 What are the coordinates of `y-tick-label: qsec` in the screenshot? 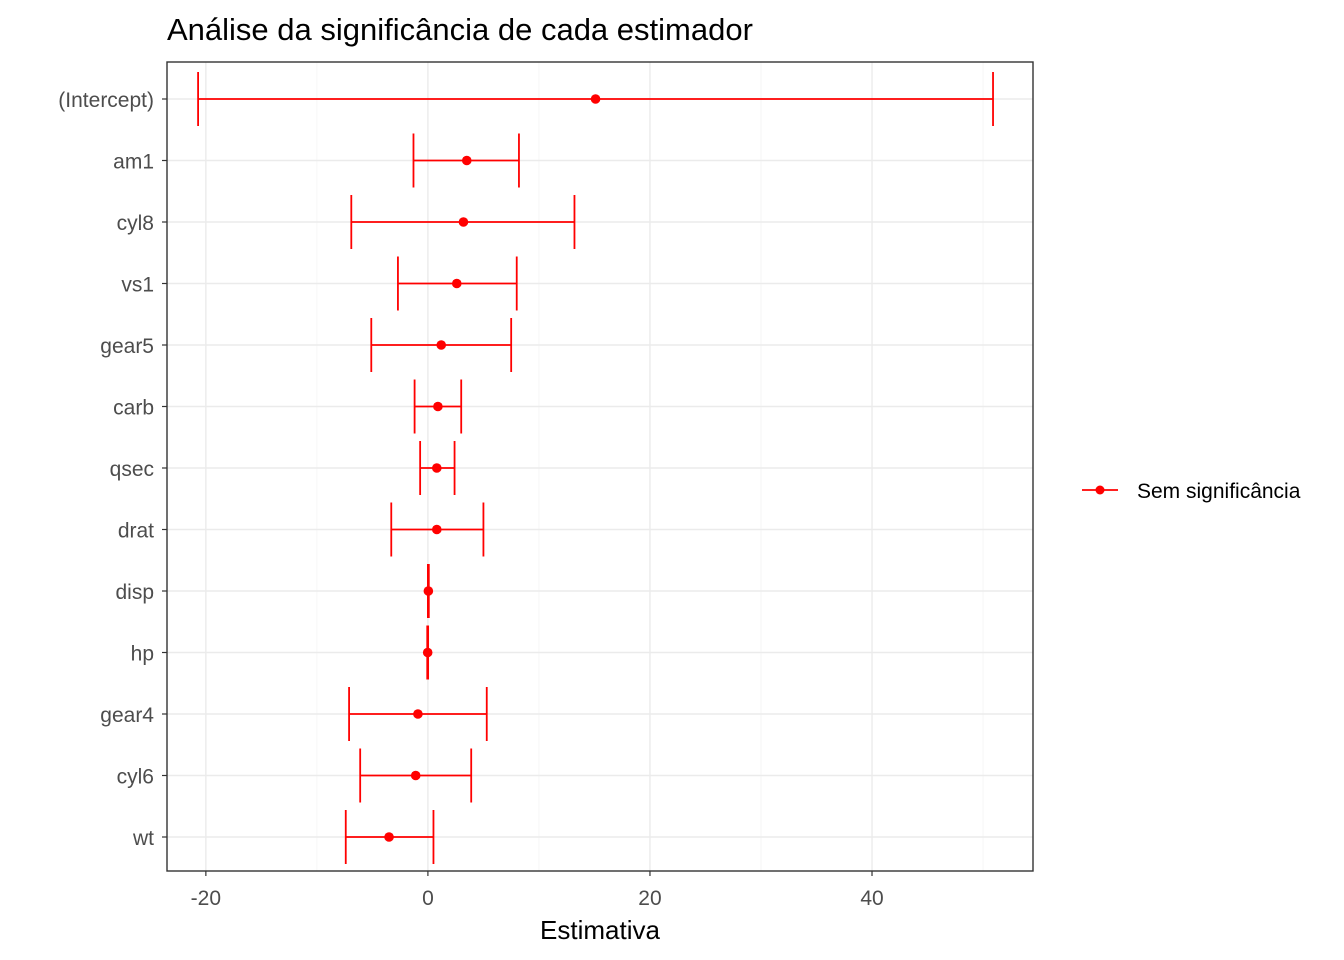 It's located at (132, 469).